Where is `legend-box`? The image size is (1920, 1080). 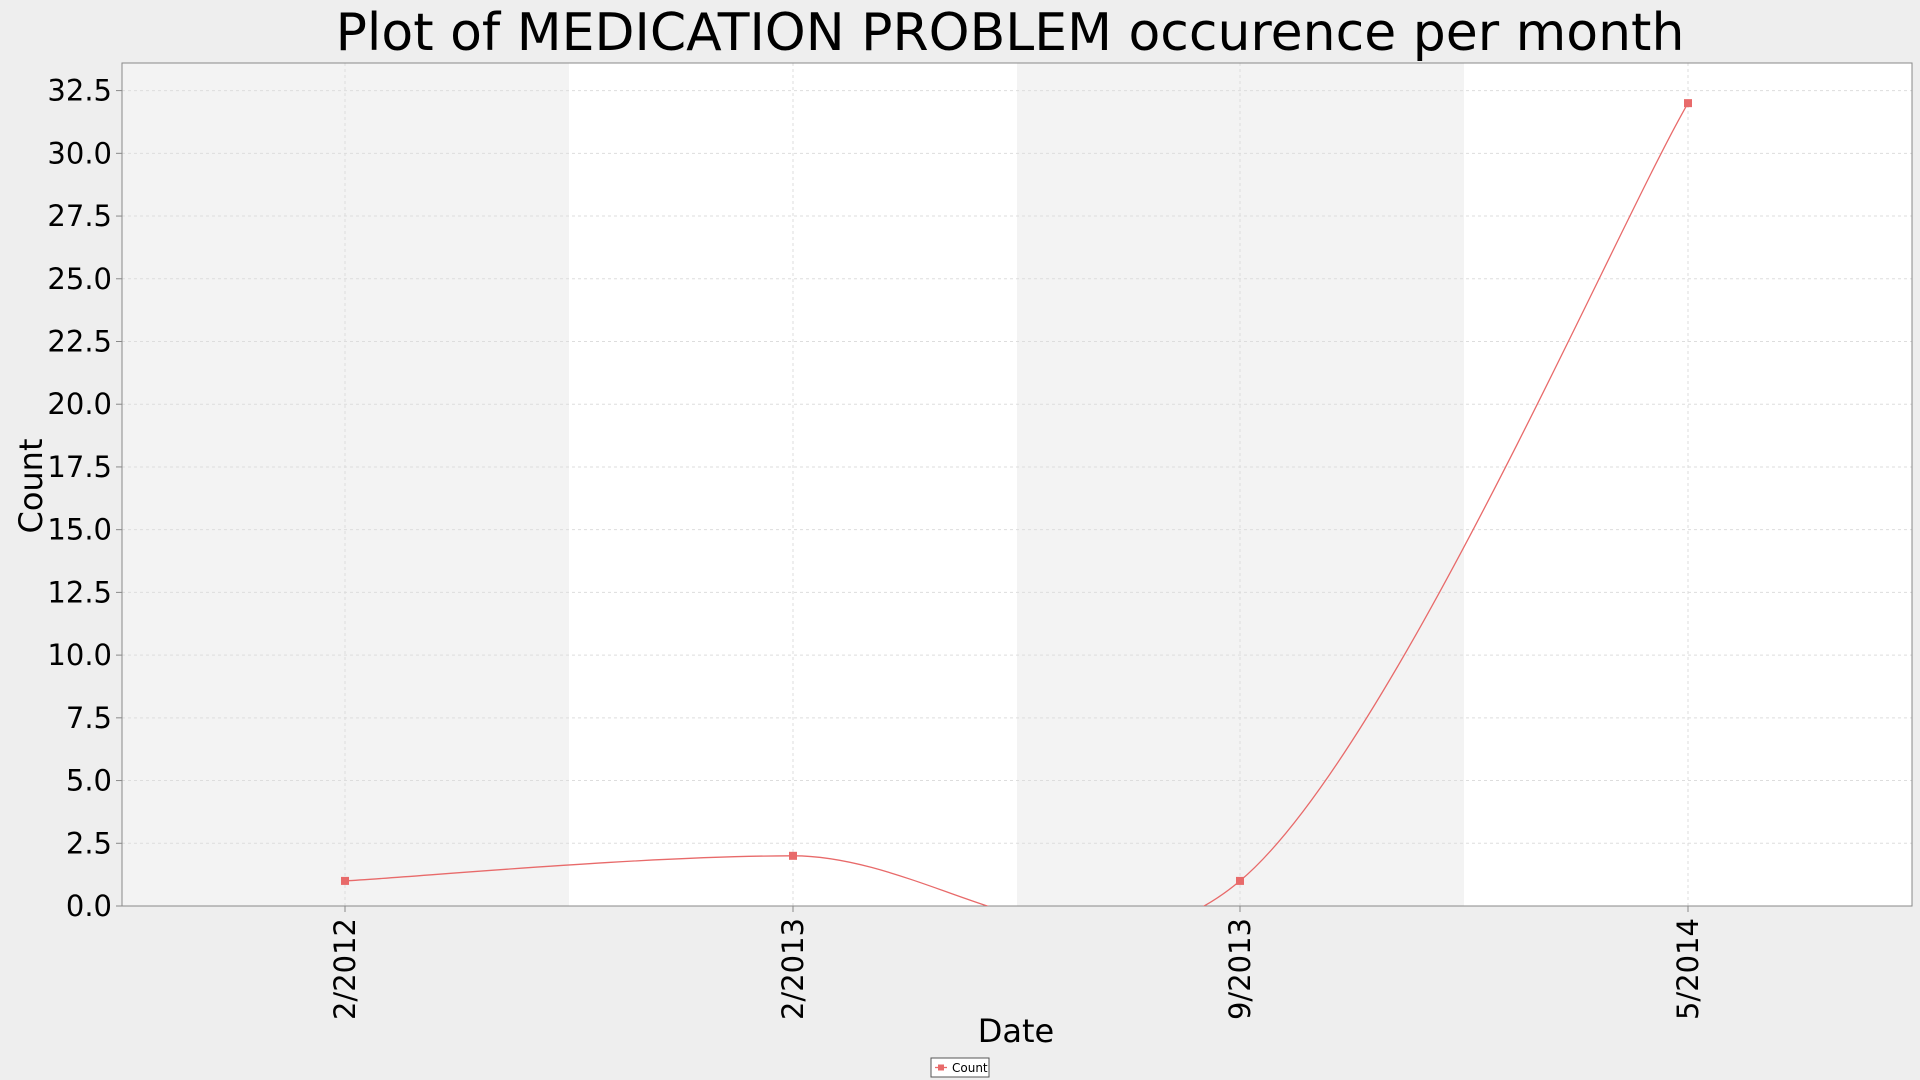
legend-box is located at coordinates (960, 1067).